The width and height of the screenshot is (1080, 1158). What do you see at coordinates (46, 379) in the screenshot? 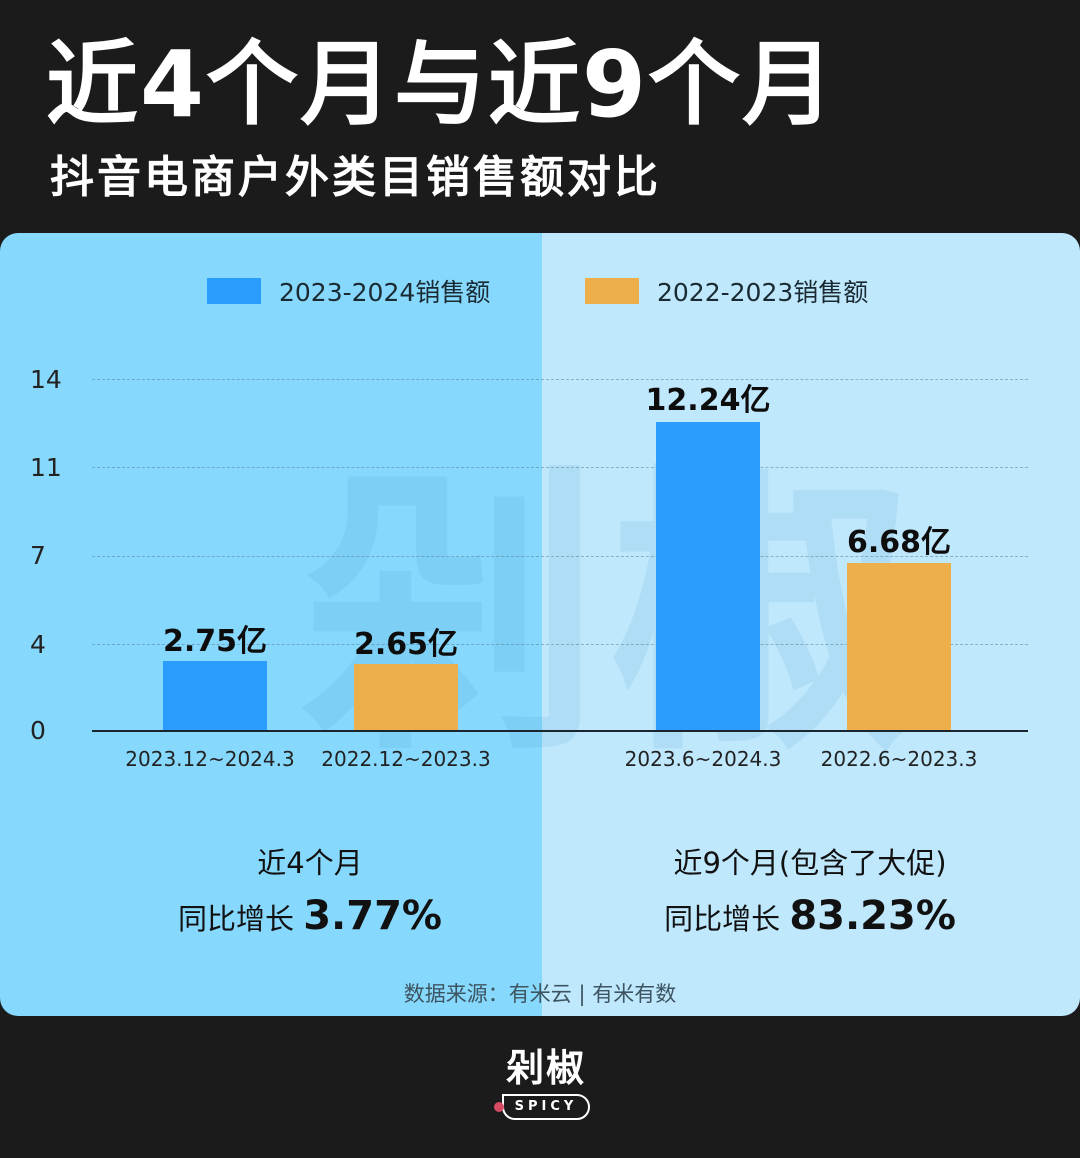
I see `y-tick-14: 14` at bounding box center [46, 379].